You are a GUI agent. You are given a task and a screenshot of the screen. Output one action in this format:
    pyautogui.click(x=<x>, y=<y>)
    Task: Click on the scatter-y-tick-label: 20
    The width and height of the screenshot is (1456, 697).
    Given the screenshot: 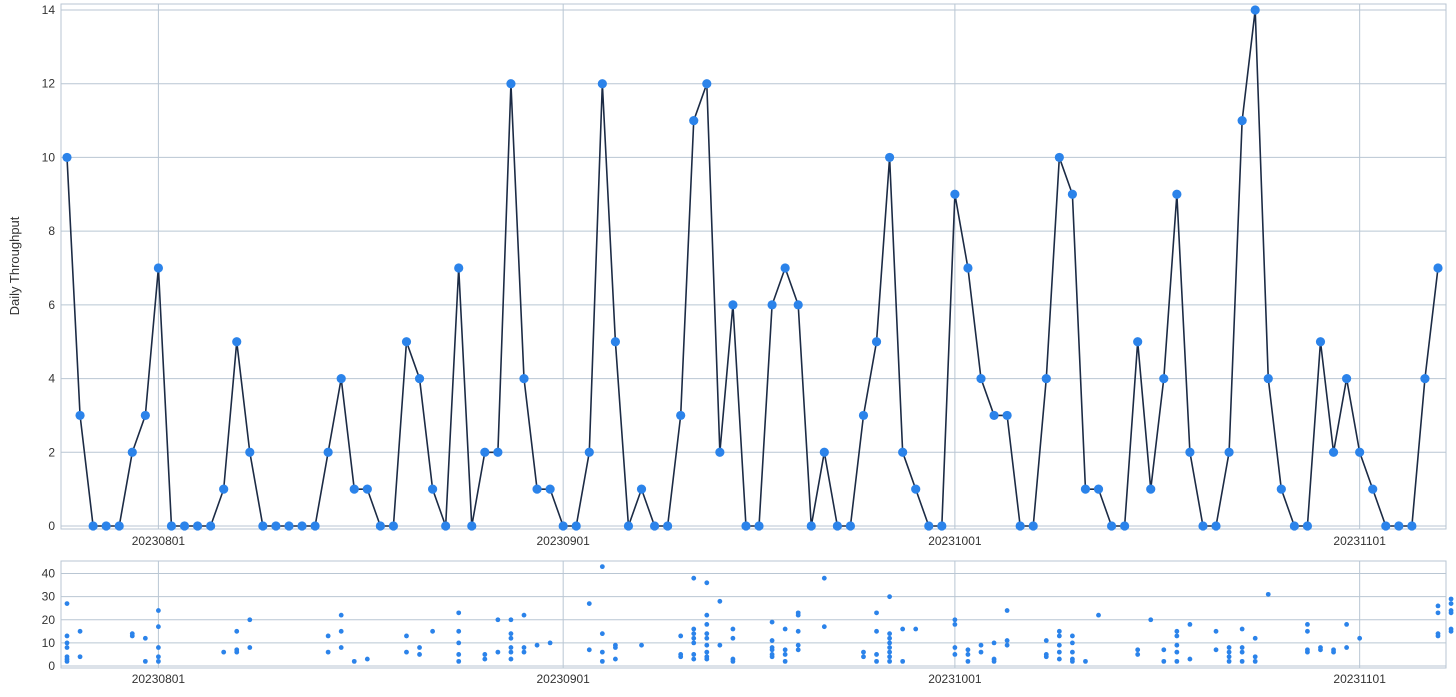 What is the action you would take?
    pyautogui.click(x=49, y=620)
    